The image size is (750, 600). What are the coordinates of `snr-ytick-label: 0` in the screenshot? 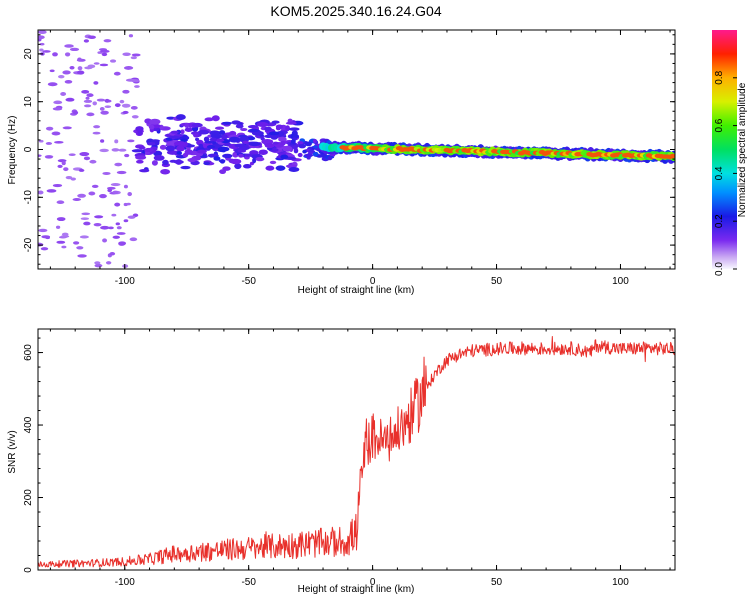 It's located at (28, 570).